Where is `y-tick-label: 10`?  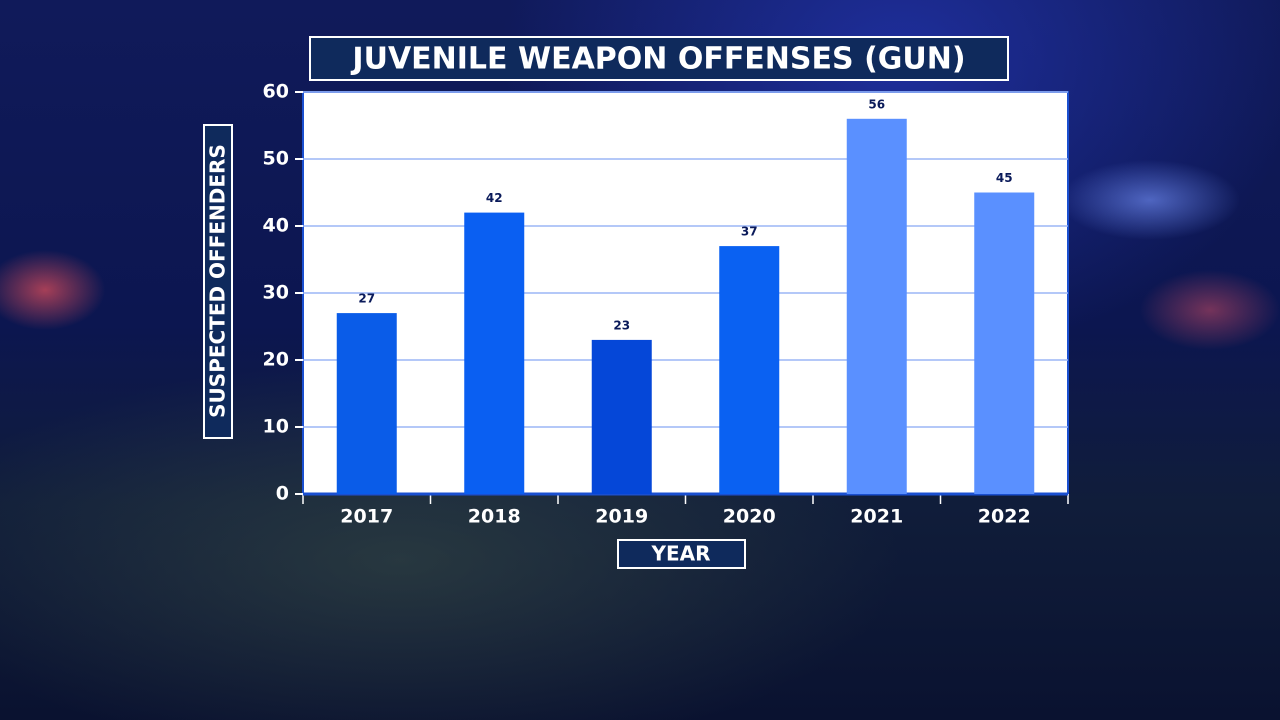 y-tick-label: 10 is located at coordinates (276, 427).